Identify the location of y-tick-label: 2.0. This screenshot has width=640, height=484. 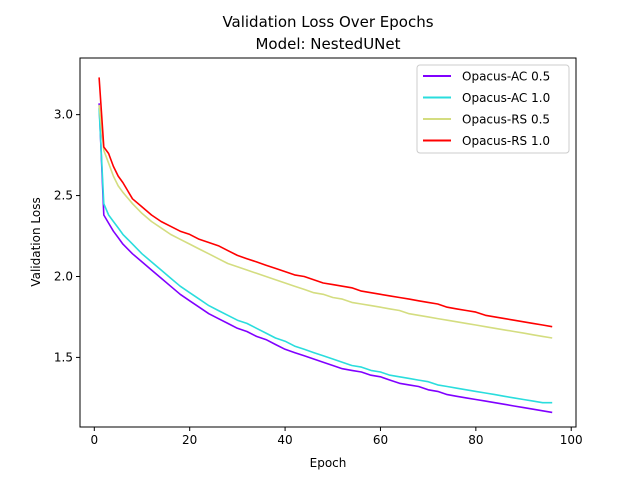
(63, 276).